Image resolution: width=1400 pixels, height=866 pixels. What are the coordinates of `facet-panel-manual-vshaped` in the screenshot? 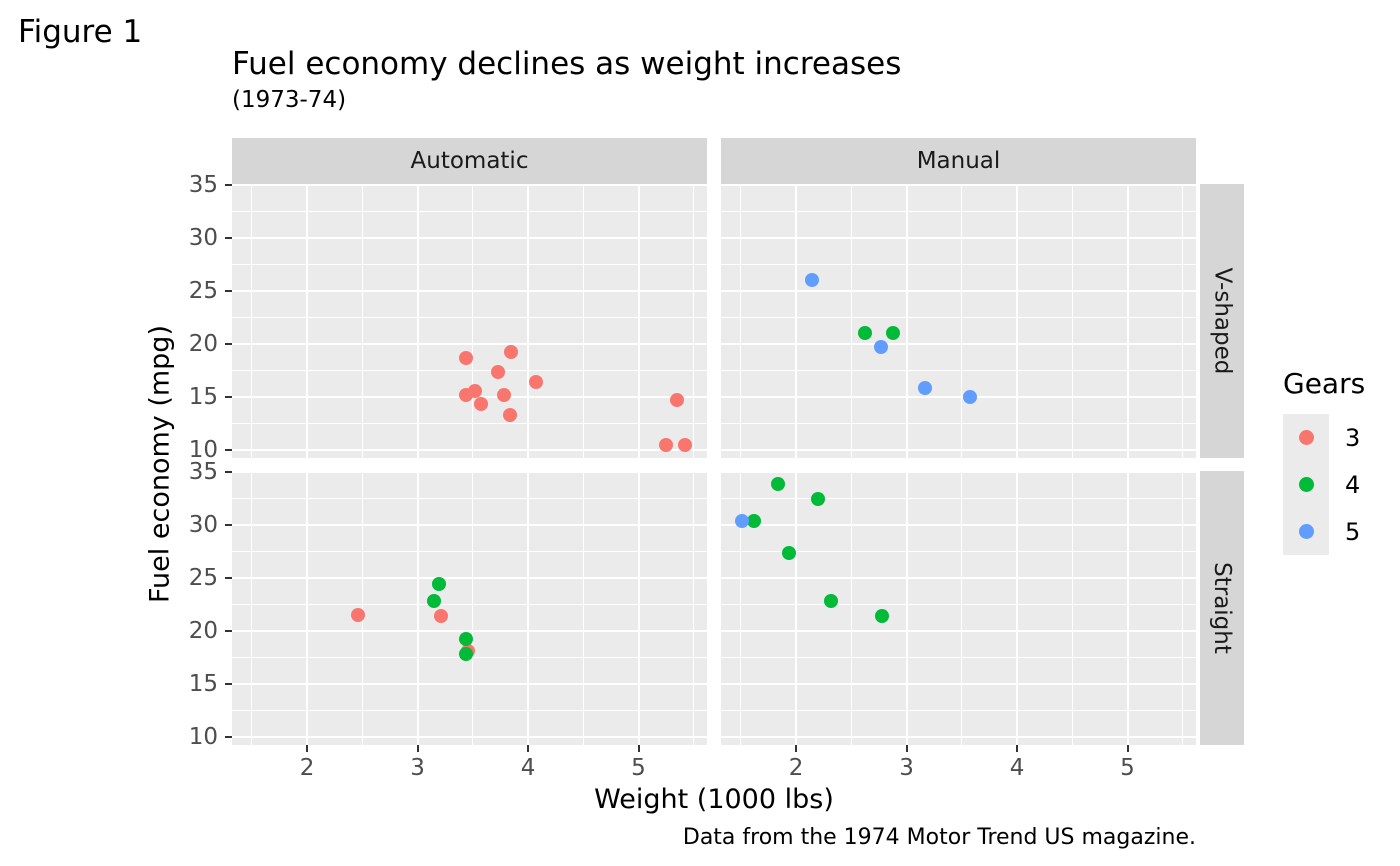 It's located at (958, 321).